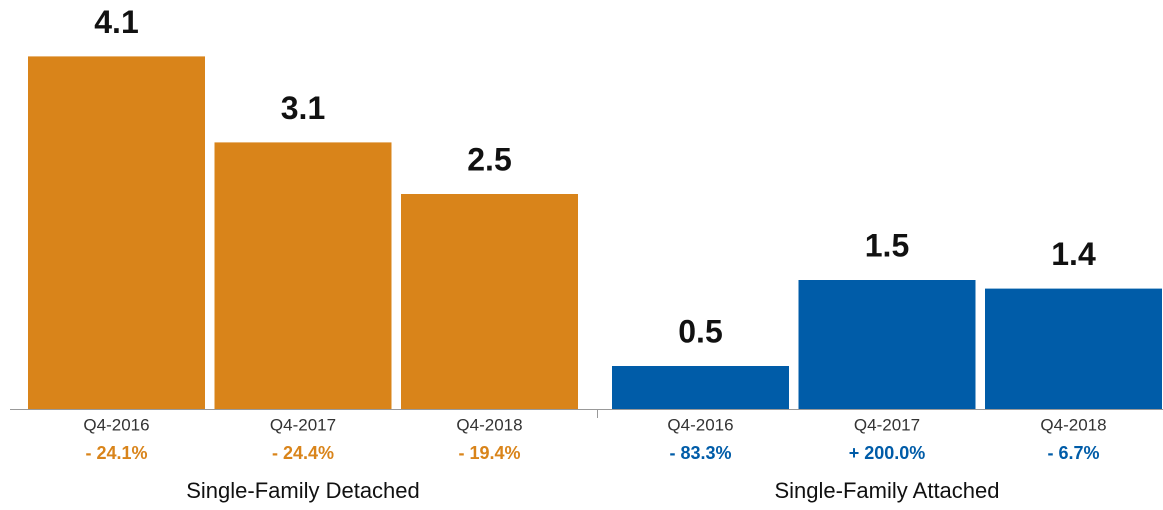 This screenshot has height=510, width=1163. What do you see at coordinates (489, 159) in the screenshot?
I see `value-label: 2.5` at bounding box center [489, 159].